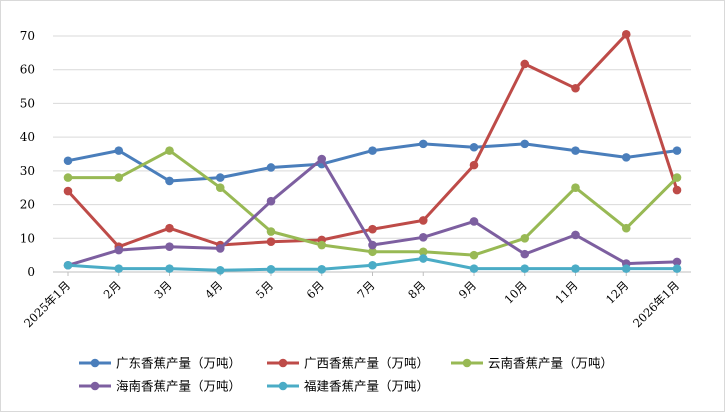 This screenshot has width=725, height=415. I want to click on x-tick-label: 7月, so click(365, 289).